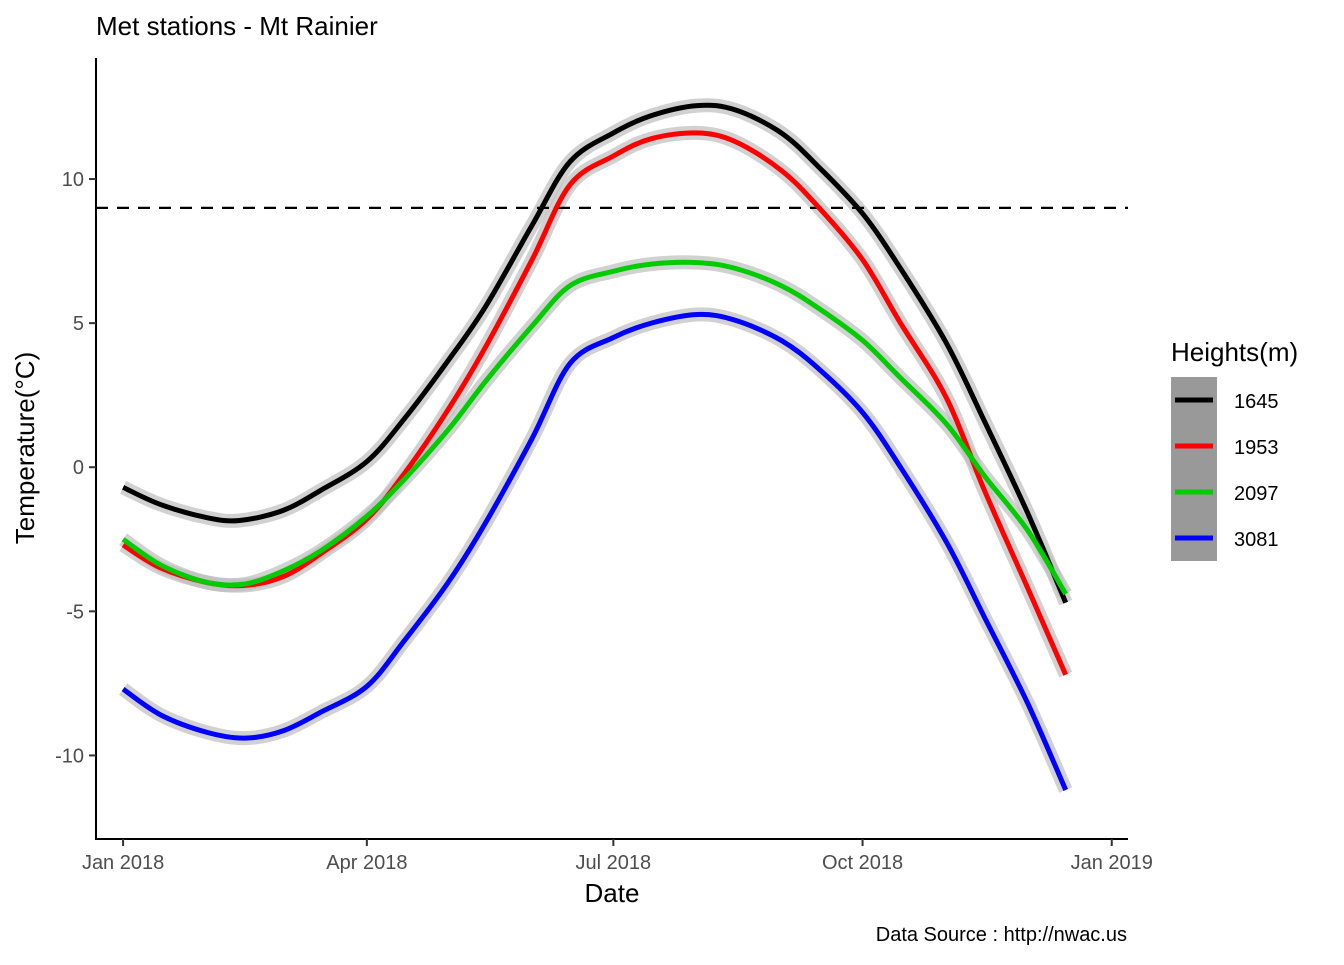 This screenshot has height=965, width=1344. Describe the element at coordinates (862, 863) in the screenshot. I see `x-tick-label: Oct 2018` at that location.